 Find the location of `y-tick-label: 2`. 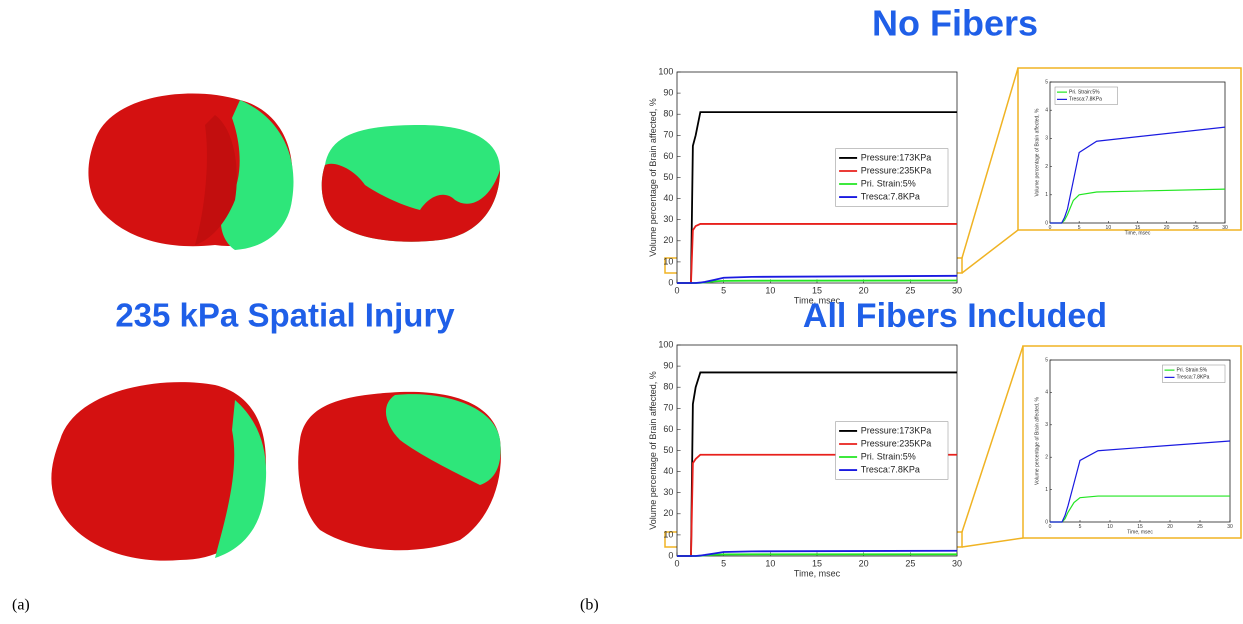

y-tick-label: 2 is located at coordinates (1046, 458).